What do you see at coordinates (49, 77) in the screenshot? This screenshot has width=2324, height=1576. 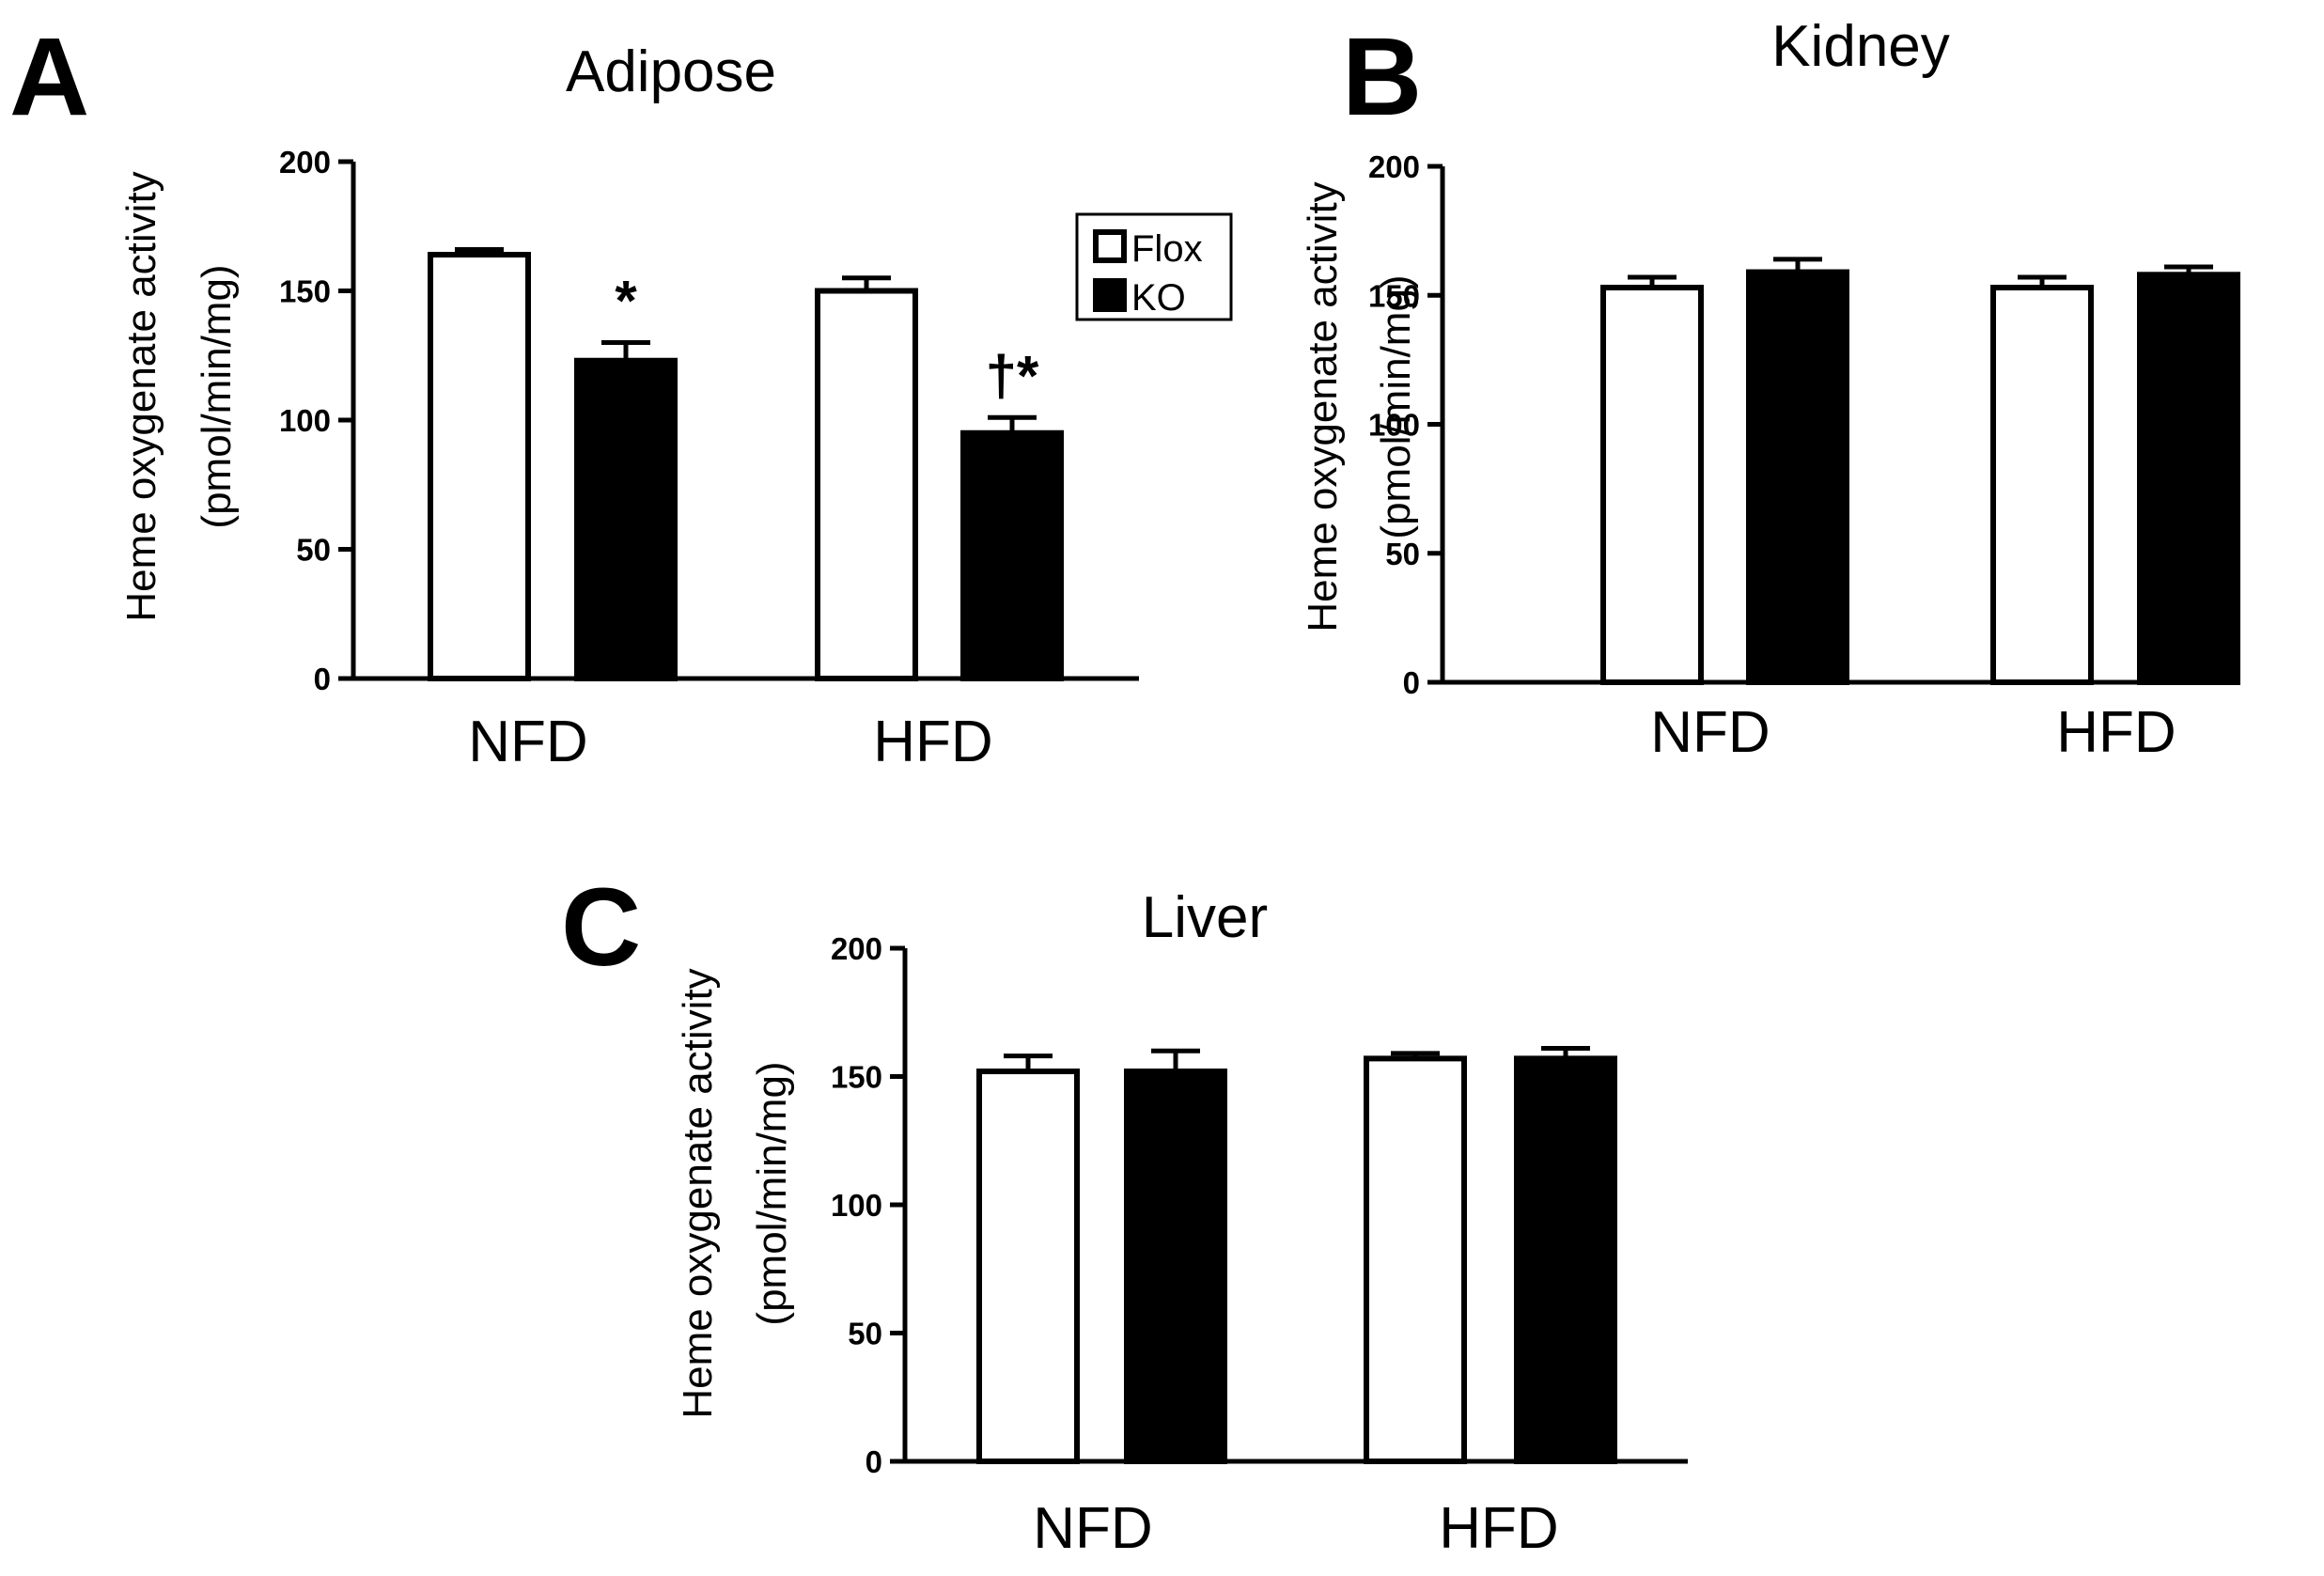 I see `panel-letter: A` at bounding box center [49, 77].